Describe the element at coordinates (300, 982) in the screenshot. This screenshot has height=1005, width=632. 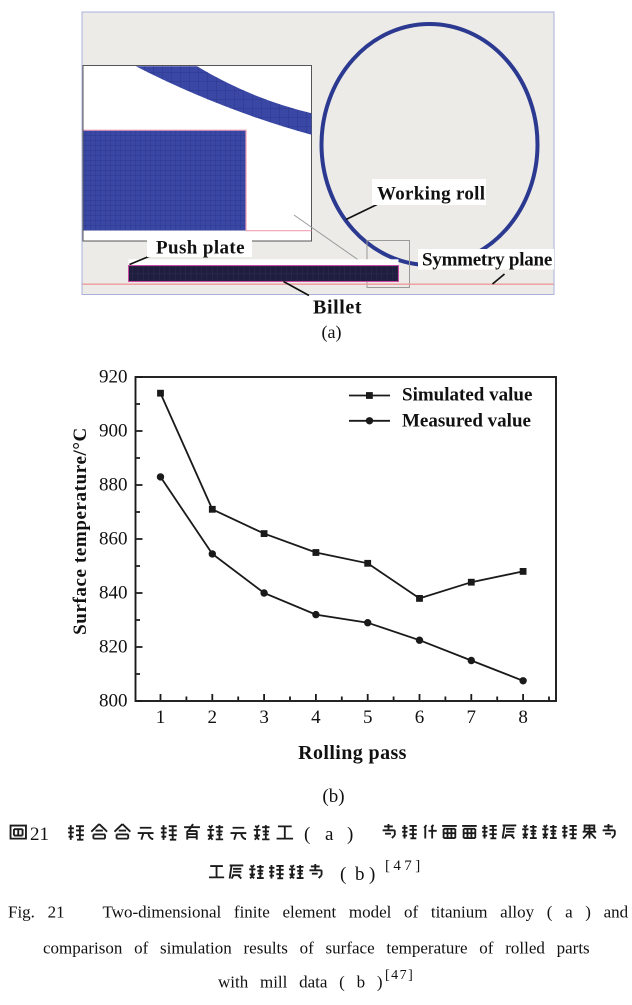
I see `svg-text: with mill data ( b )` at that location.